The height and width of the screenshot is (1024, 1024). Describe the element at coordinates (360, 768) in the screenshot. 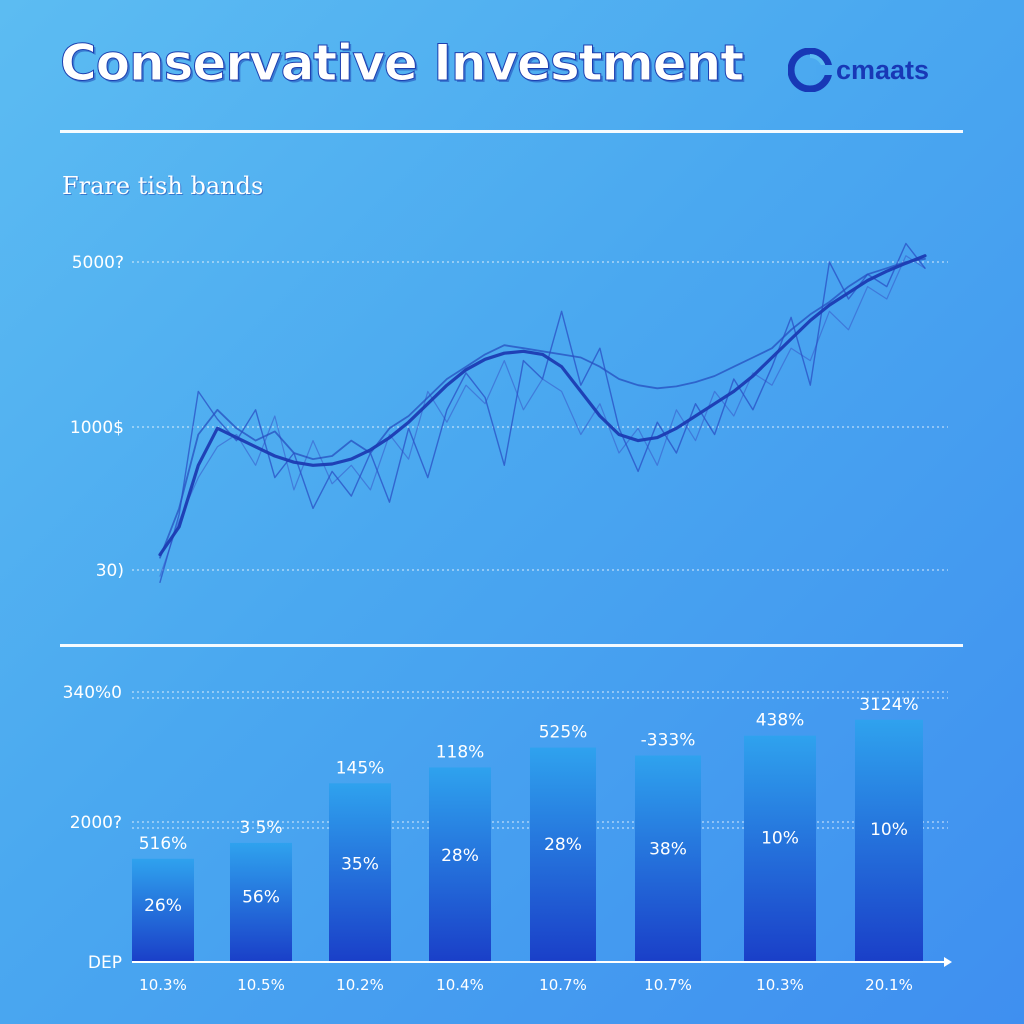

I see `bar-top-label: 145%` at that location.